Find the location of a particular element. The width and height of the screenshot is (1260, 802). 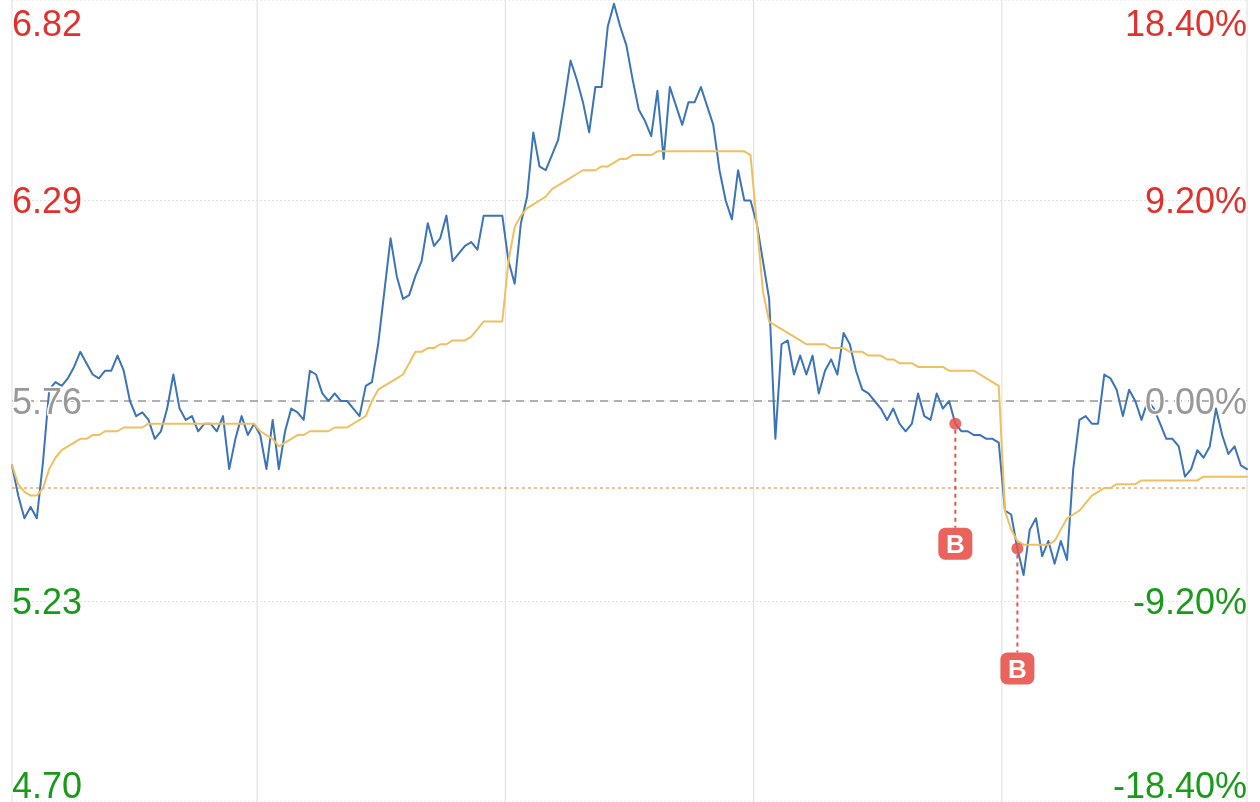

y-tick-label: 4.70 is located at coordinates (47, 783).